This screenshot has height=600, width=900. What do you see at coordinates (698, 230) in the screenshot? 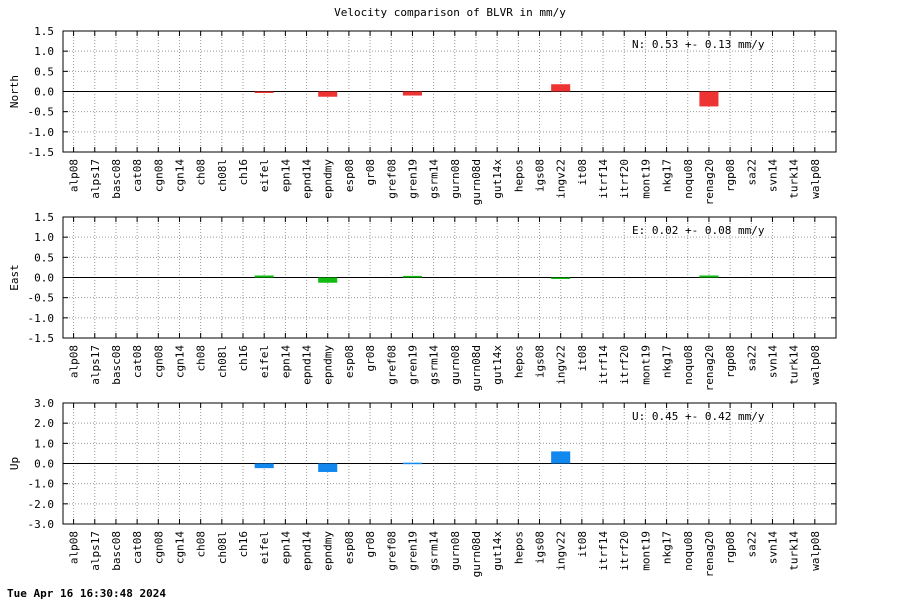
I see `velocity-annotation: E: 0.02 +- 0.08 mm/y` at bounding box center [698, 230].